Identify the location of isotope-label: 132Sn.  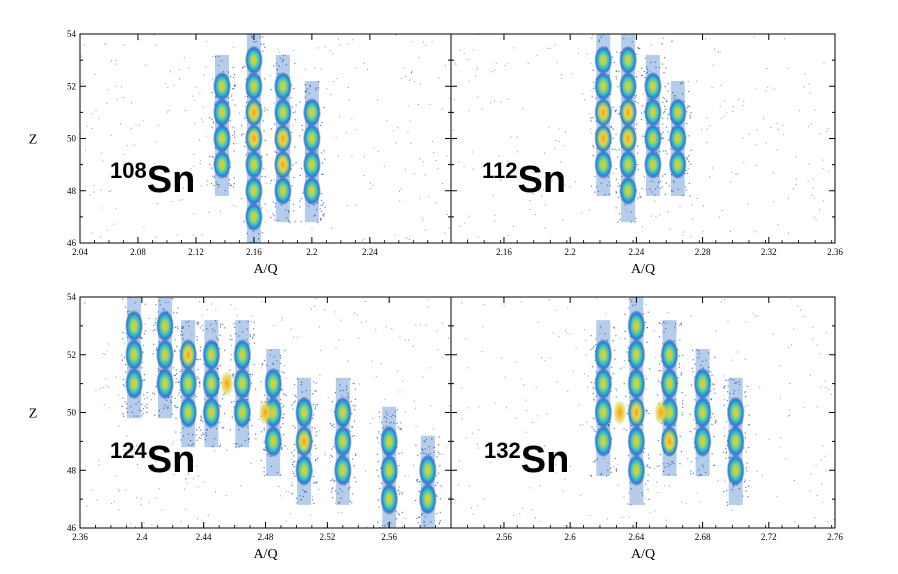
(526, 459).